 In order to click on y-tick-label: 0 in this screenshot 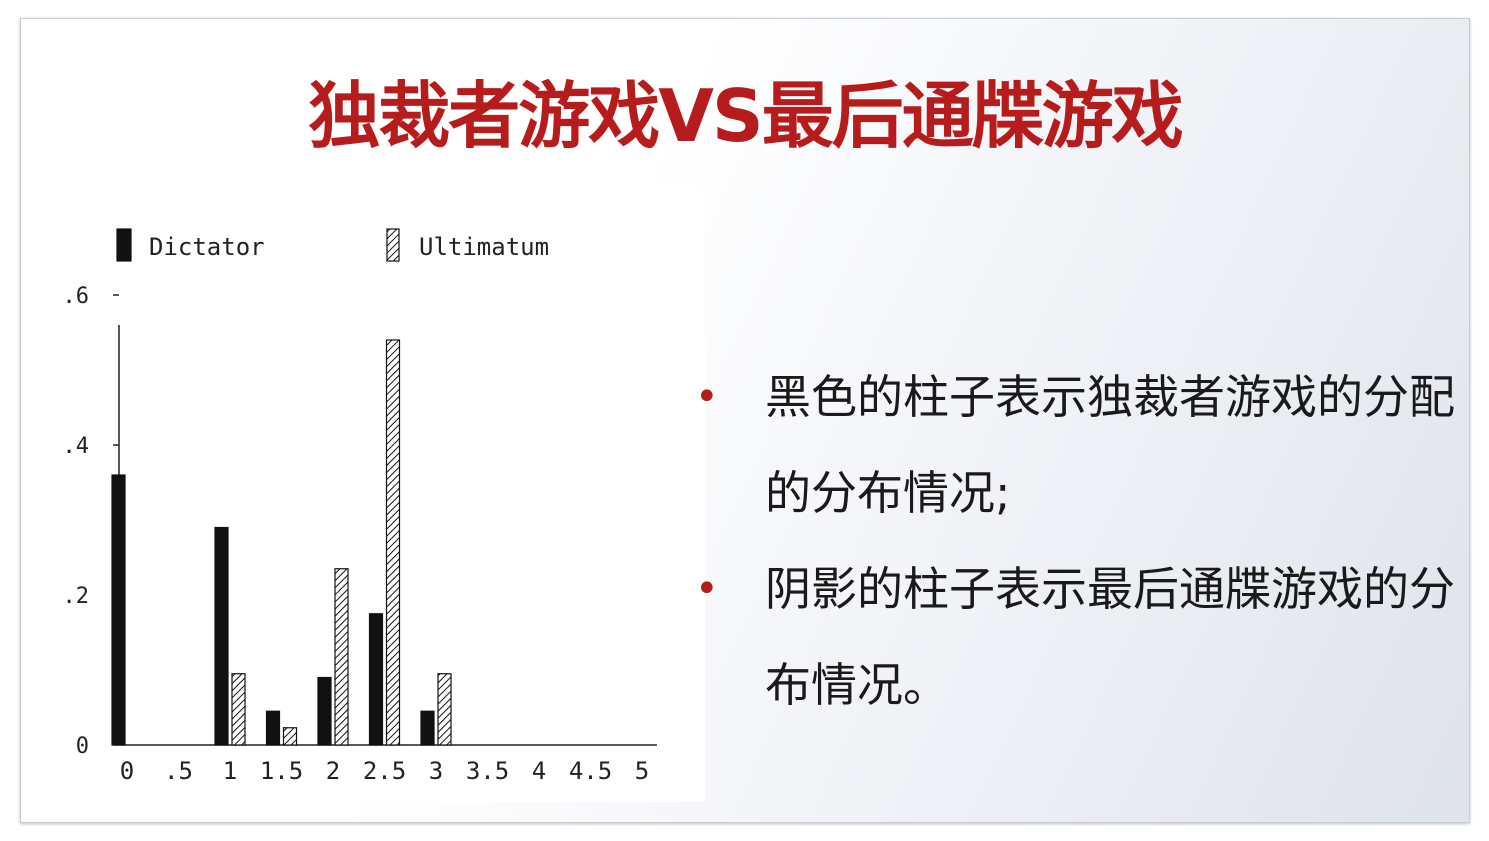, I will do `click(82, 746)`.